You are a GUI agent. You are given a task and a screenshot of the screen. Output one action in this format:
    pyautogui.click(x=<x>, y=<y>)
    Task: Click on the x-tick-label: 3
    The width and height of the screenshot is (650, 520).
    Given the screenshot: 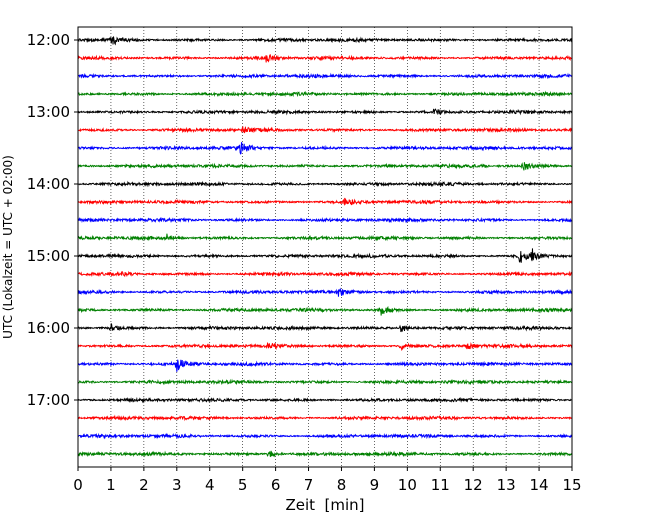 What is the action you would take?
    pyautogui.click(x=177, y=485)
    